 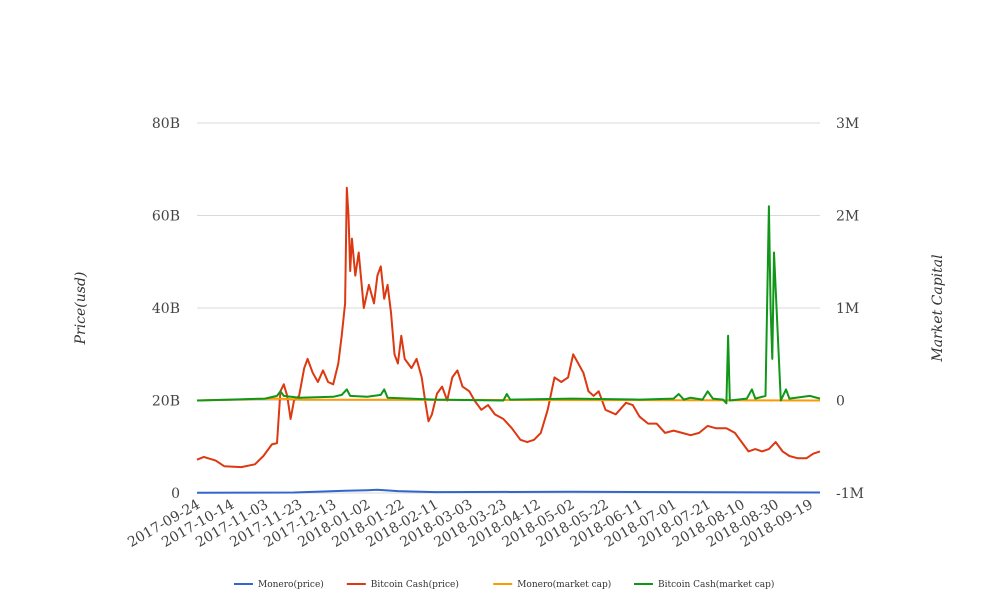 I want to click on y-right-tick-label: 0, so click(x=840, y=402).